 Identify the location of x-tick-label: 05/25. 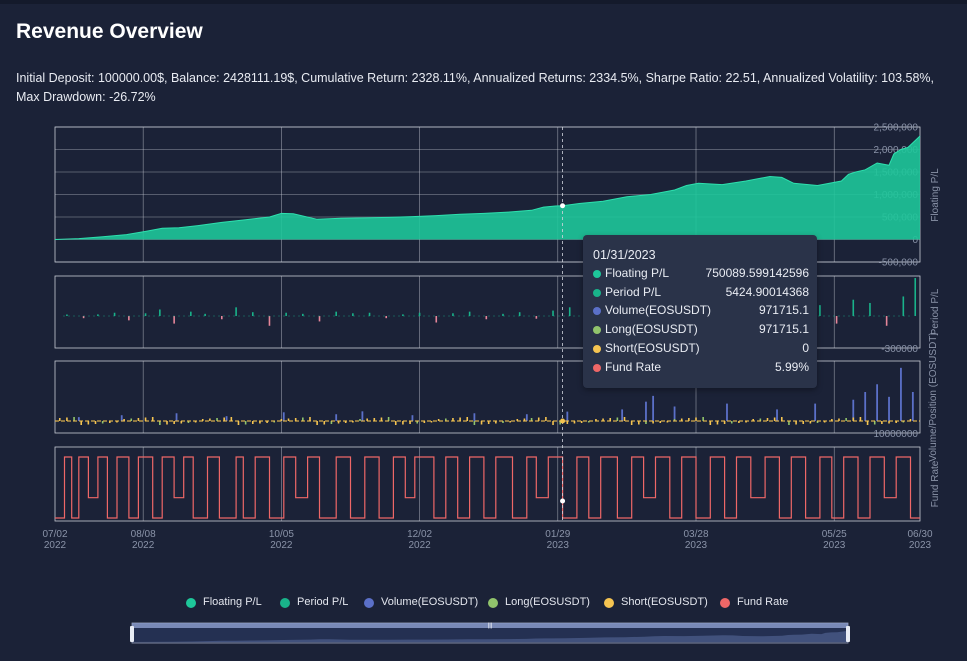
(834, 534).